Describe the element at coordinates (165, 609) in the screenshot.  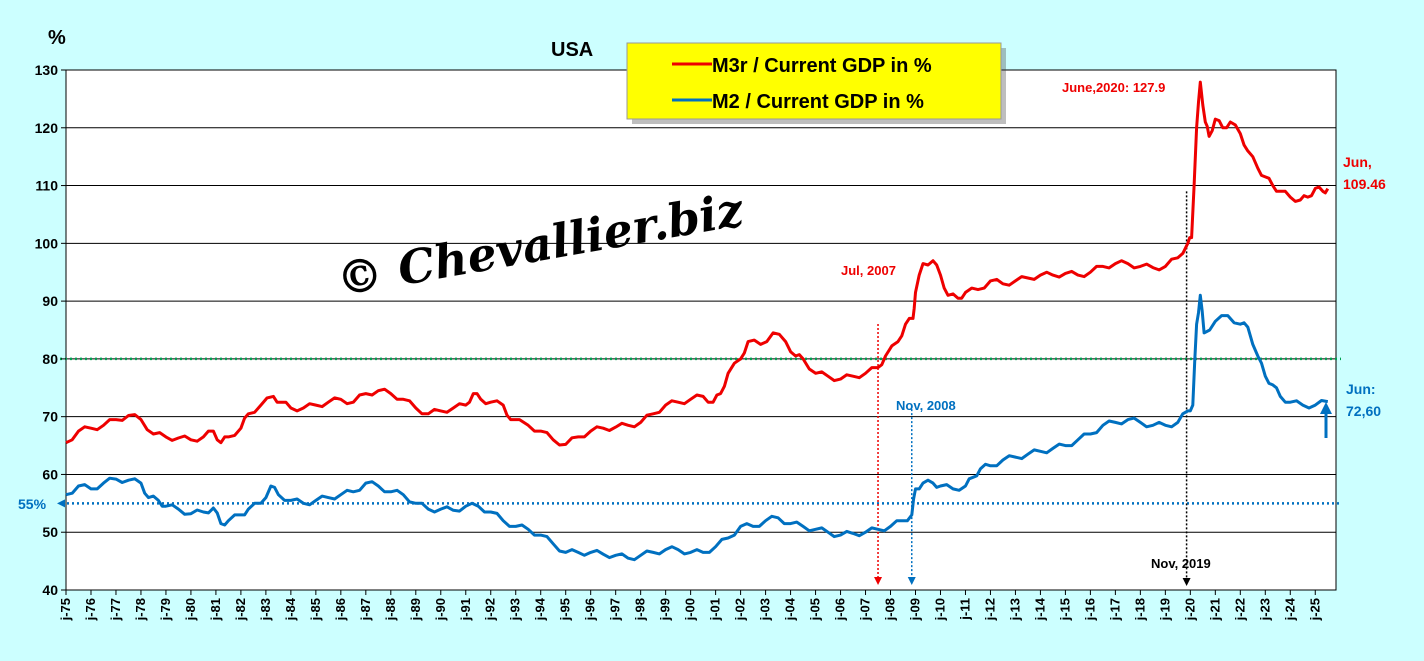
I see `x-tick-label-4: j-79` at that location.